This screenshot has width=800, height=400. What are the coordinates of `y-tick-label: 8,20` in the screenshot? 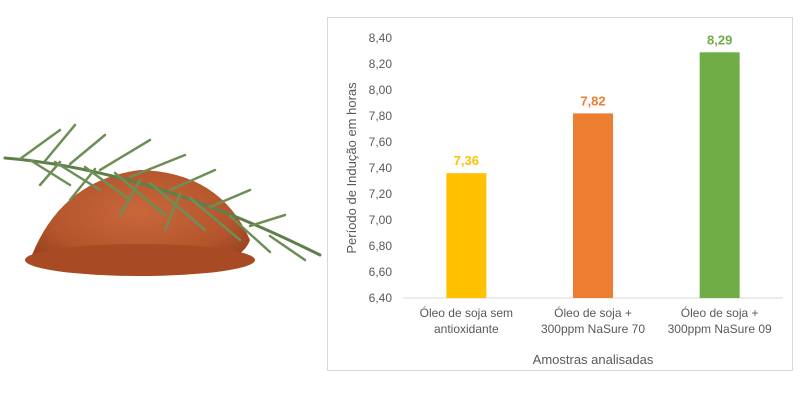 It's located at (381, 64).